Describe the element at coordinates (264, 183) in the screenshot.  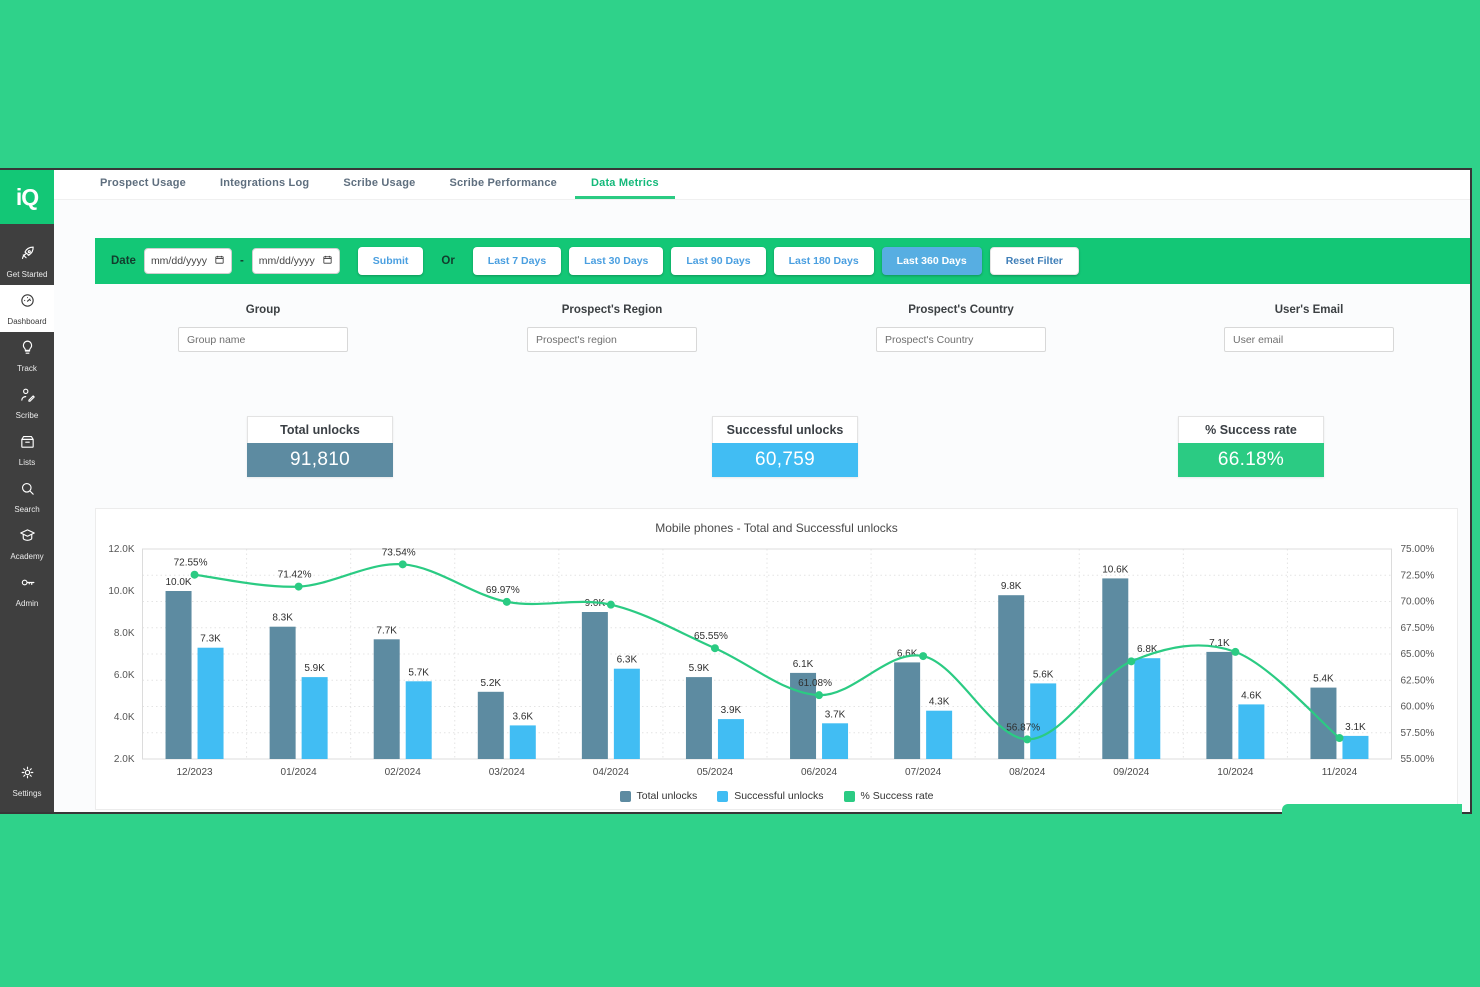
I see `tab-integrations-log: Integrations Log` at that location.